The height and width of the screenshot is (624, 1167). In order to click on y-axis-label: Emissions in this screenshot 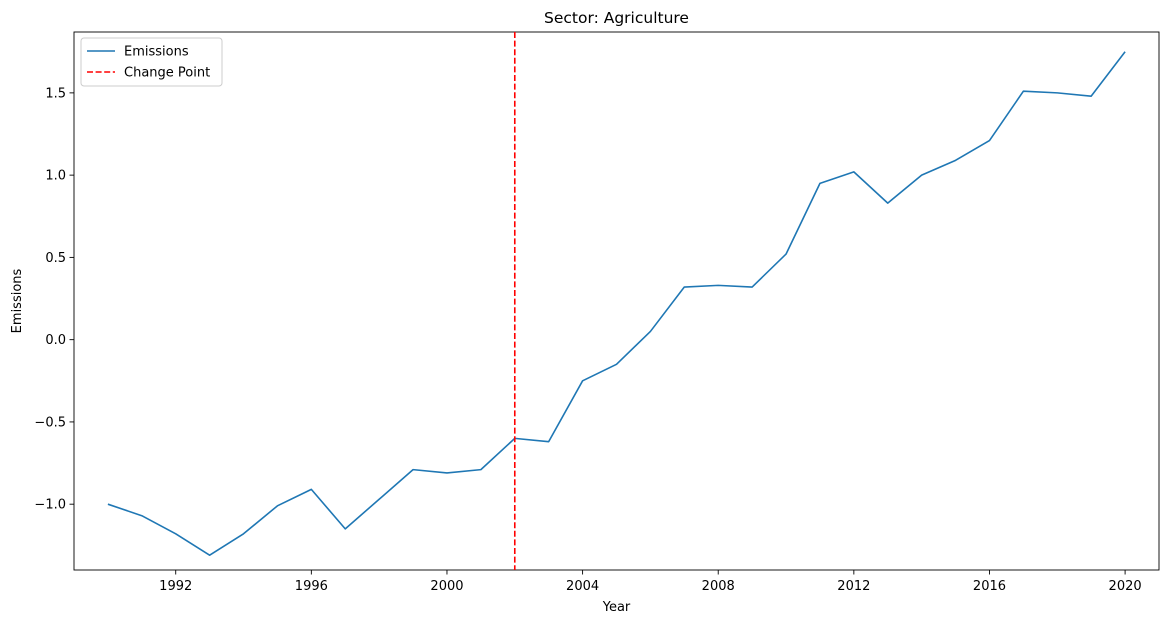, I will do `click(17, 300)`.